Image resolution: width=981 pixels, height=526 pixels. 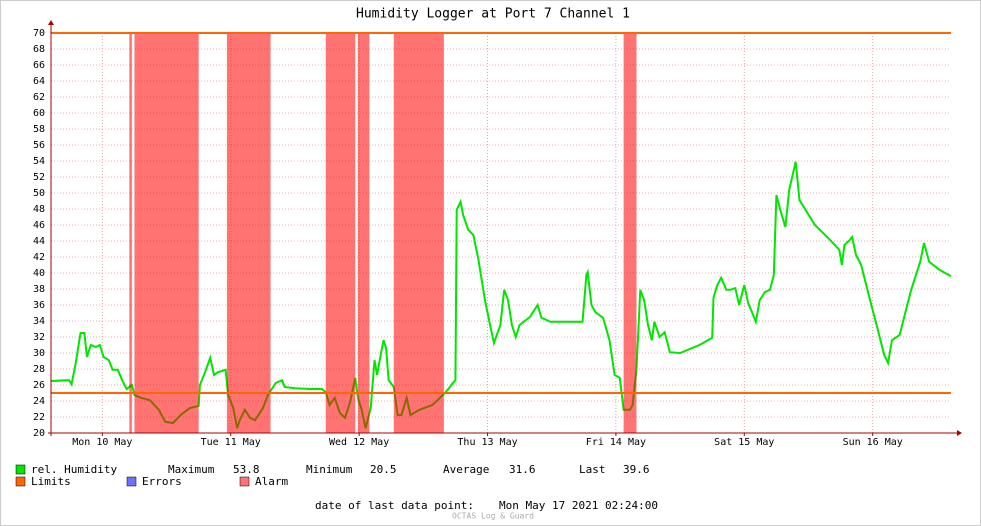 What do you see at coordinates (39, 113) in the screenshot?
I see `y-tick-label: 60` at bounding box center [39, 113].